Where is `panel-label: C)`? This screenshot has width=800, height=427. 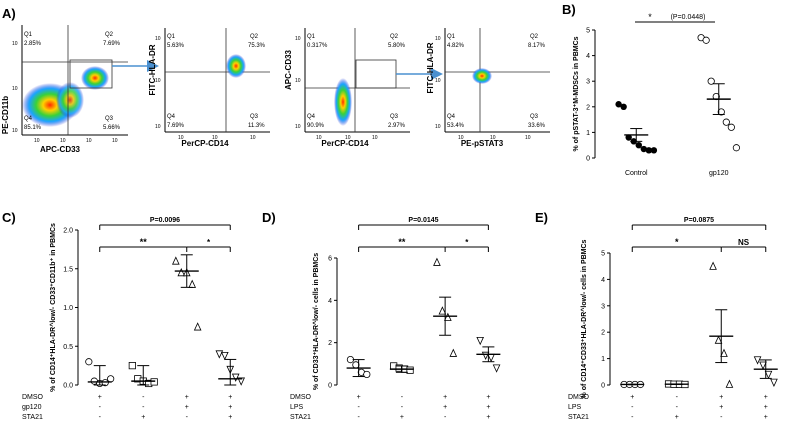 panel-label: C) is located at coordinates (9, 217).